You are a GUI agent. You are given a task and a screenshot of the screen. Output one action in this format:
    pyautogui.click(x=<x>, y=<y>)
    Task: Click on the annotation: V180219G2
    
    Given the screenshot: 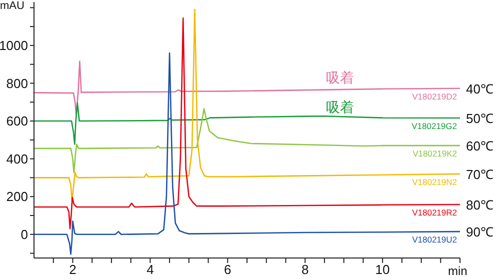 What is the action you would take?
    pyautogui.click(x=435, y=126)
    